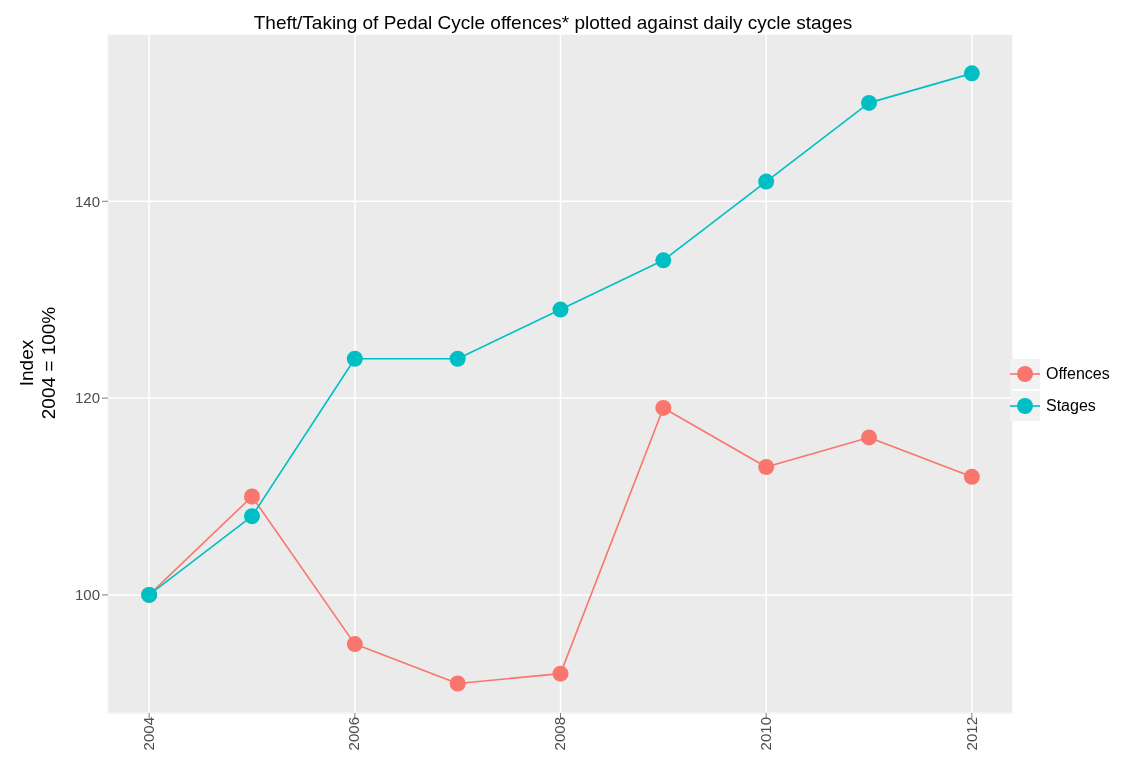 The width and height of the screenshot is (1125, 769). What do you see at coordinates (87, 398) in the screenshot?
I see `y-tick-label: 120` at bounding box center [87, 398].